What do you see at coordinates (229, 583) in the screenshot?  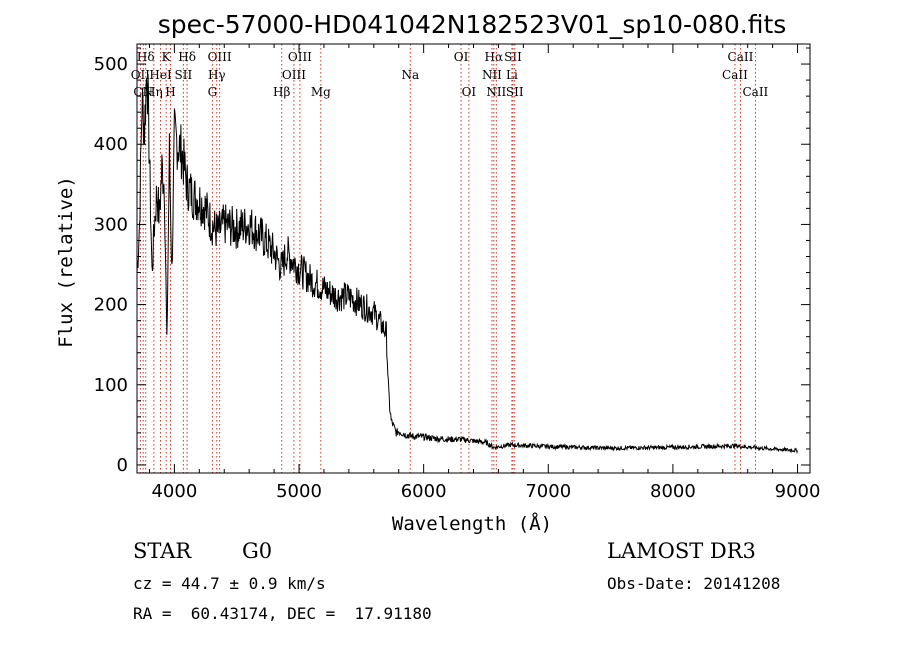 I see `redshift-value: cz = 44.7 ± 0.9 km/s` at bounding box center [229, 583].